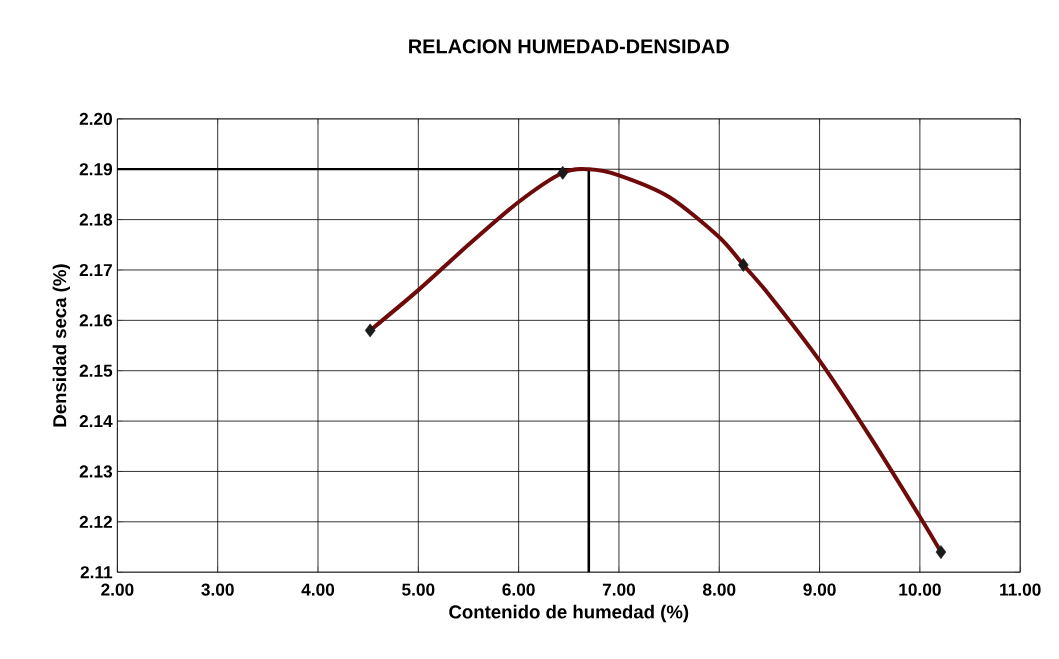  What do you see at coordinates (96, 370) in the screenshot?
I see `y-tick-label: 2.15` at bounding box center [96, 370].